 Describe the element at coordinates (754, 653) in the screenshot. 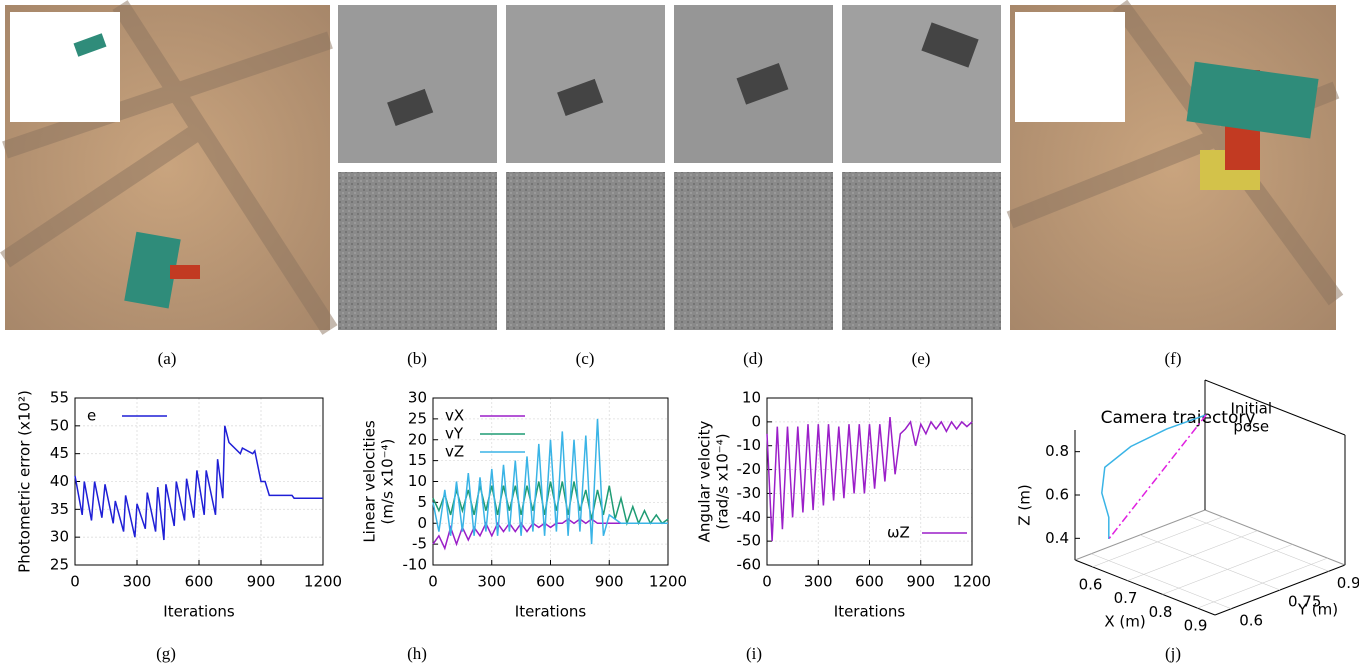

I see `caption: (i)` at that location.